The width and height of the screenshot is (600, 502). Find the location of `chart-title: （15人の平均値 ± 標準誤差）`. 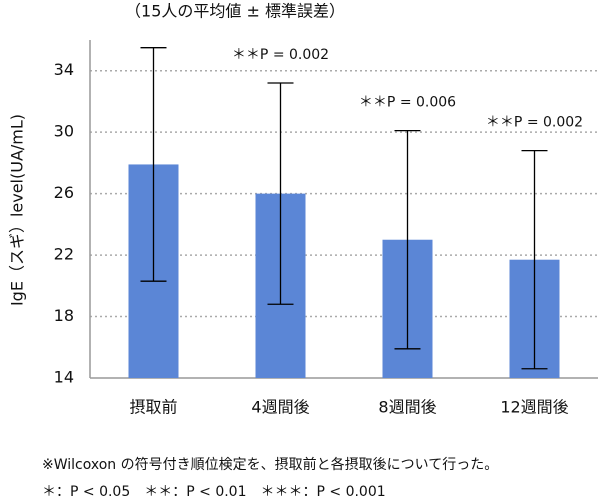

chart-title: （15人の平均値 ± 標準誤差） is located at coordinates (235, 11).